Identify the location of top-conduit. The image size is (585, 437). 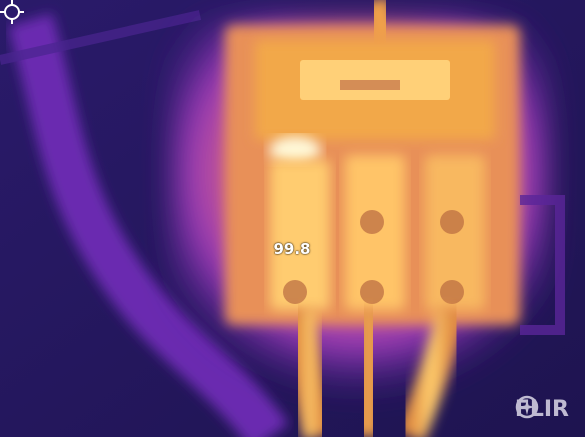
(101, 37).